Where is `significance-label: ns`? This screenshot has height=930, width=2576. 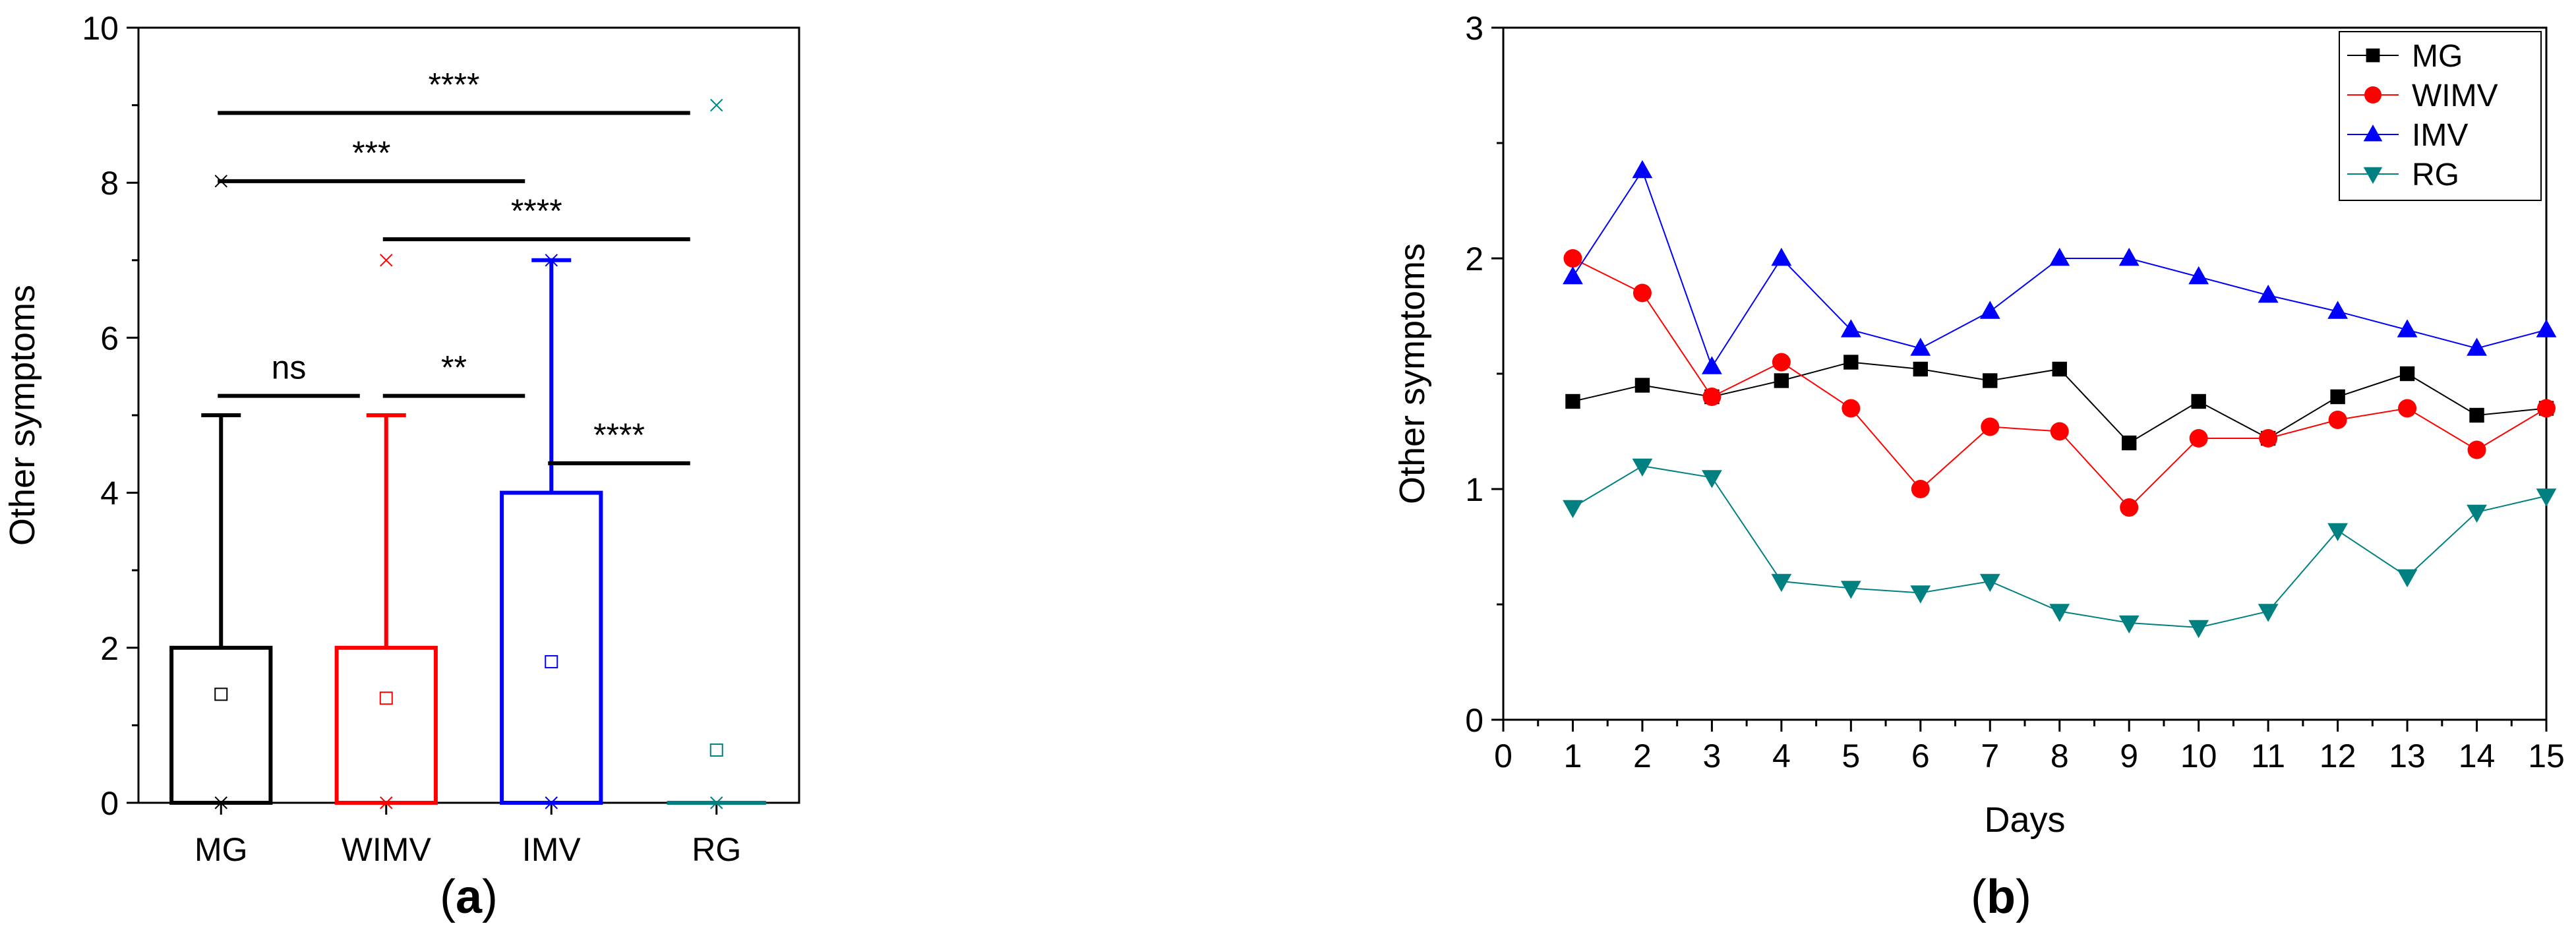 significance-label: ns is located at coordinates (289, 367).